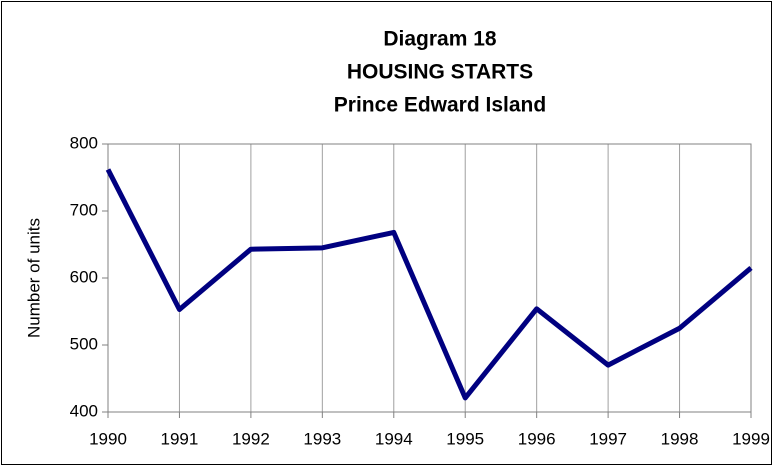 This screenshot has height=467, width=774. Describe the element at coordinates (180, 438) in the screenshot. I see `x-tick-label: 1991` at that location.